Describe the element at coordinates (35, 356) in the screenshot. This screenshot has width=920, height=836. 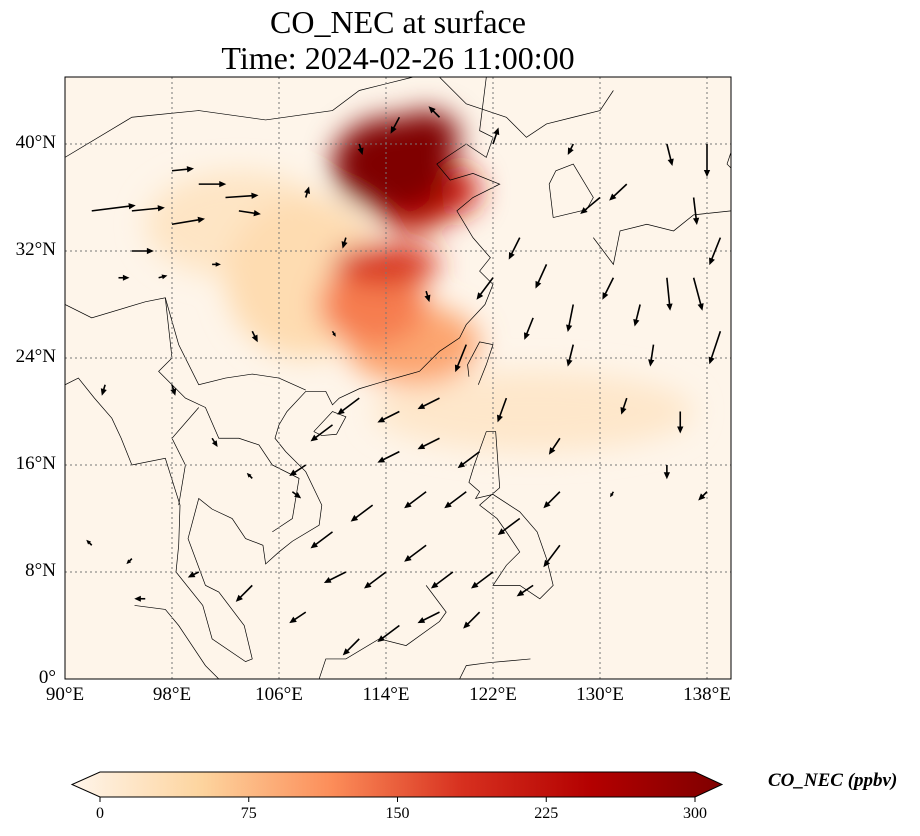
I see `latitude-label: 24°N` at that location.